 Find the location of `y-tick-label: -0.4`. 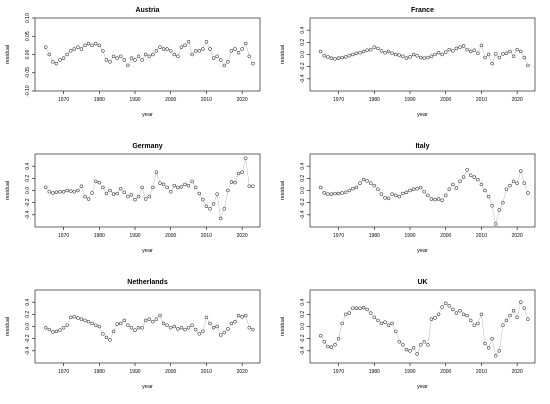

y-tick-label: -0.4 is located at coordinates (303, 214).